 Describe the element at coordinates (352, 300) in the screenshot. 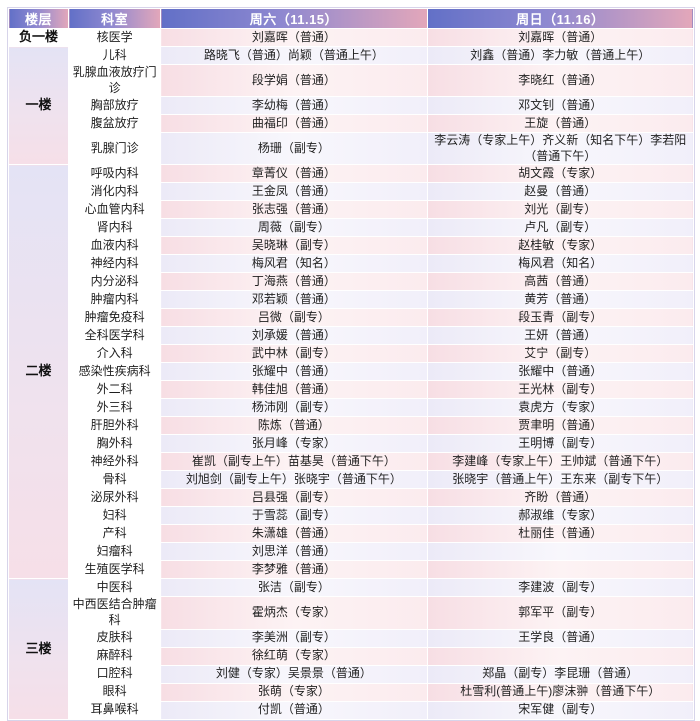

I see `table-row: 肿瘤内科 邓若颖（普通） 黄芳（普通）` at that location.